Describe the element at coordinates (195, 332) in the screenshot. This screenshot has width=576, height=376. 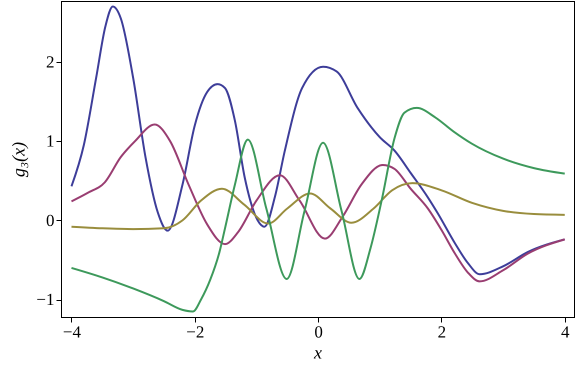
I see `x-tick-label: −2` at that location.